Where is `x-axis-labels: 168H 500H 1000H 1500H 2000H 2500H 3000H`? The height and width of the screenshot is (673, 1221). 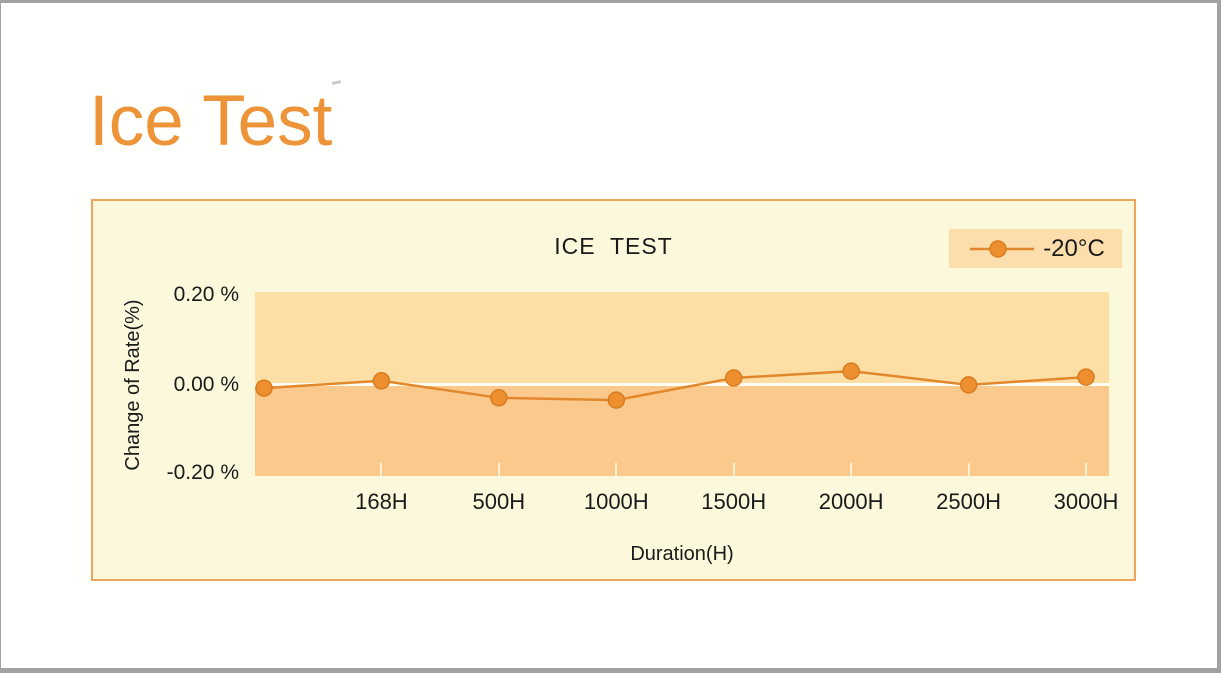 x-axis-labels: 168H 500H 1000H 1500H 2000H 2500H 3000H is located at coordinates (686, 503).